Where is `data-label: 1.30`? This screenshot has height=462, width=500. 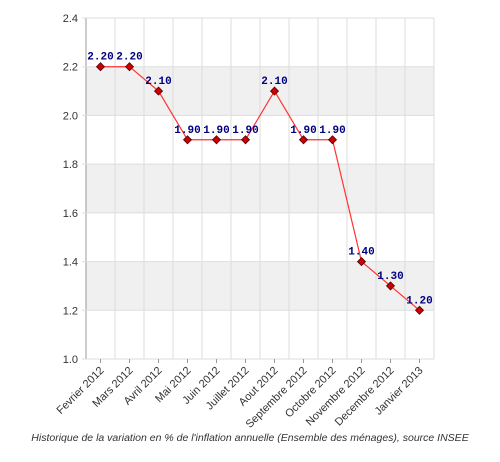
data-label: 1.30 is located at coordinates (390, 277).